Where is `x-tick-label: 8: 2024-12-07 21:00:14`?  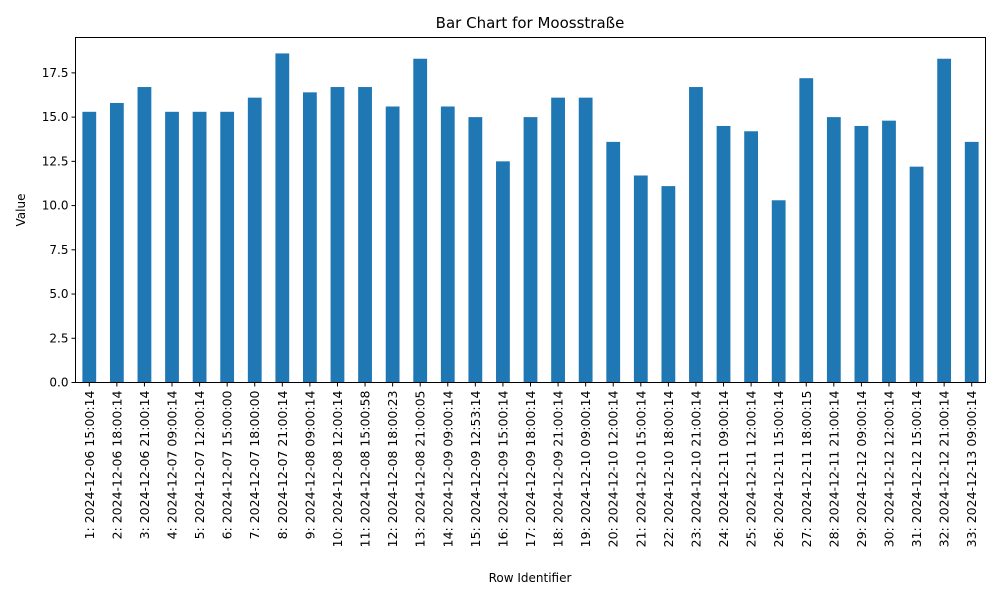 x-tick-label: 8: 2024-12-07 21:00:14 is located at coordinates (282, 464).